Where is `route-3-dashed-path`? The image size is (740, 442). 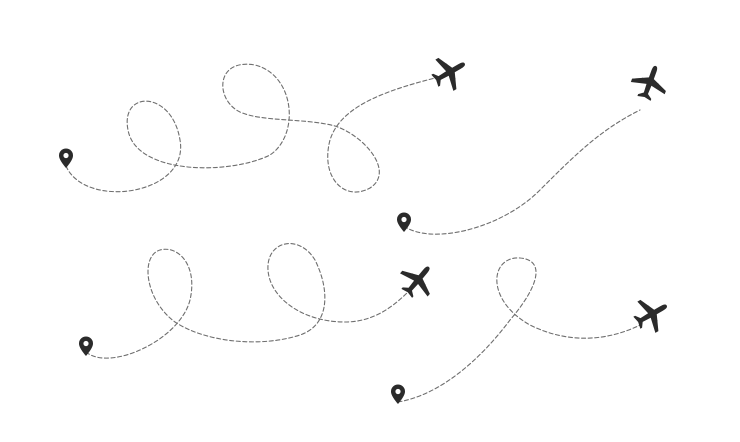
route-3-dashed-path is located at coordinates (248, 301).